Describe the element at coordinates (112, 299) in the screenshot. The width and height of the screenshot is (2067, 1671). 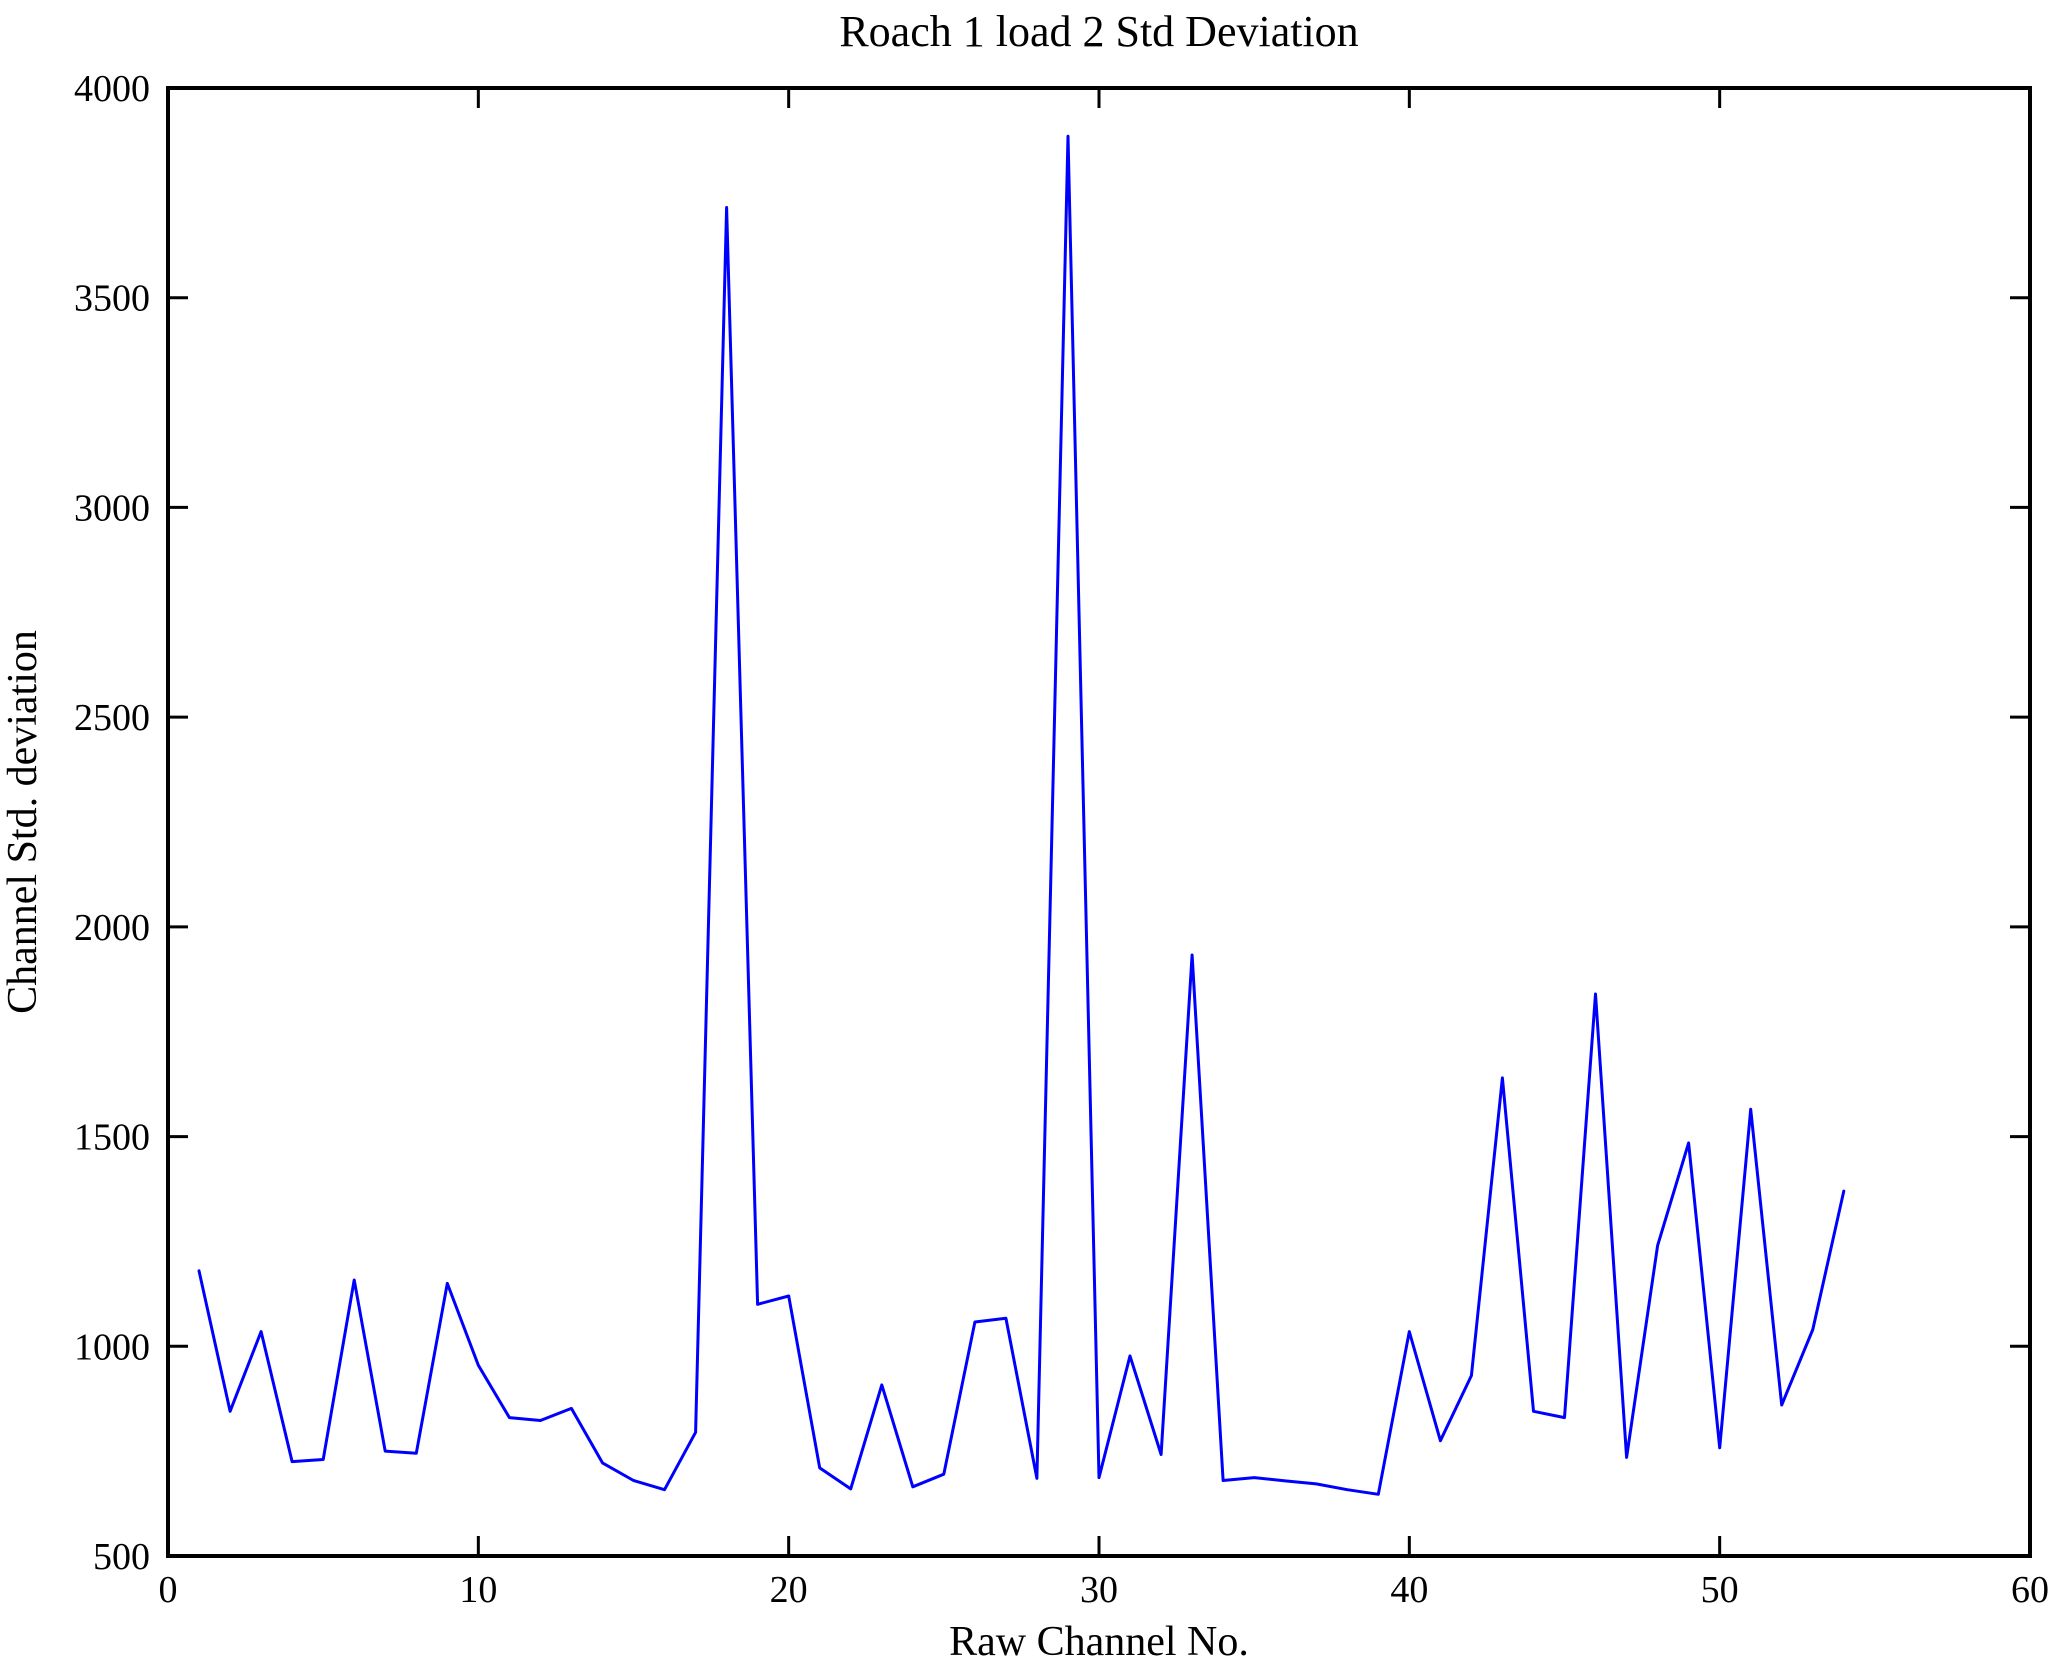
I see `y-tick-label: 3500` at that location.